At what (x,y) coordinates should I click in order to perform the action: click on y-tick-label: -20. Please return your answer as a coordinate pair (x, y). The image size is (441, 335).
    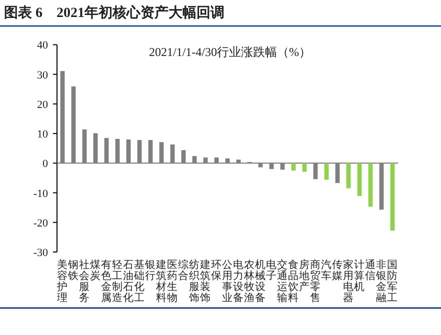
    Looking at the image, I should click on (40, 223).